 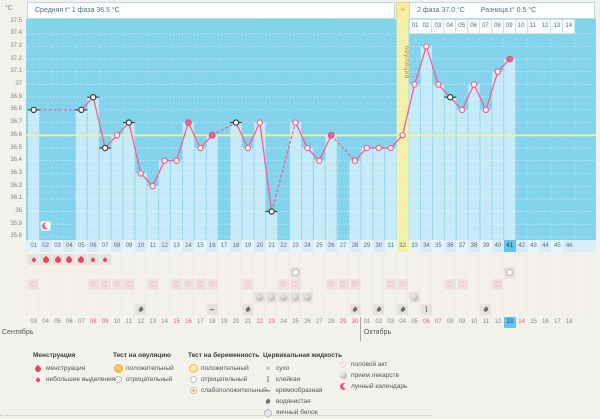 What do you see at coordinates (200, 246) in the screenshot?
I see `cycle-day-number: 15` at bounding box center [200, 246].